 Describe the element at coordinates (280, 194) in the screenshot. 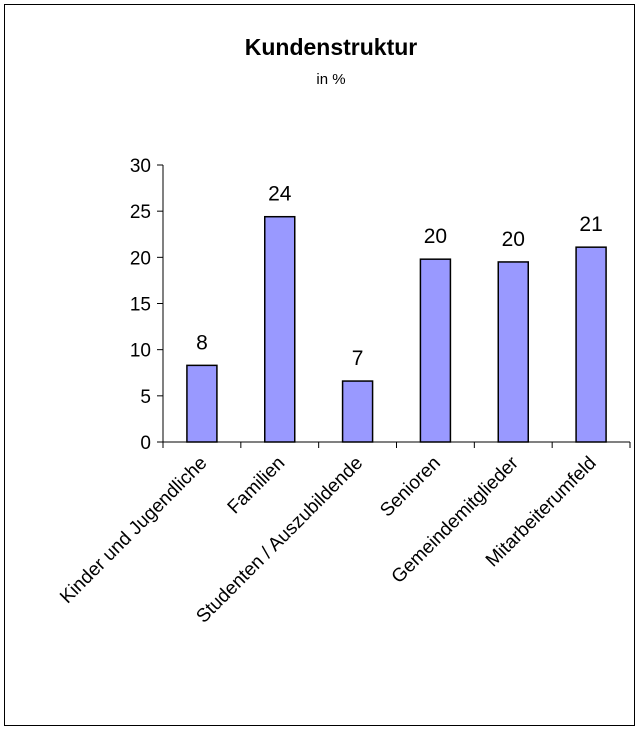

I see `bar-value-label: 24` at that location.